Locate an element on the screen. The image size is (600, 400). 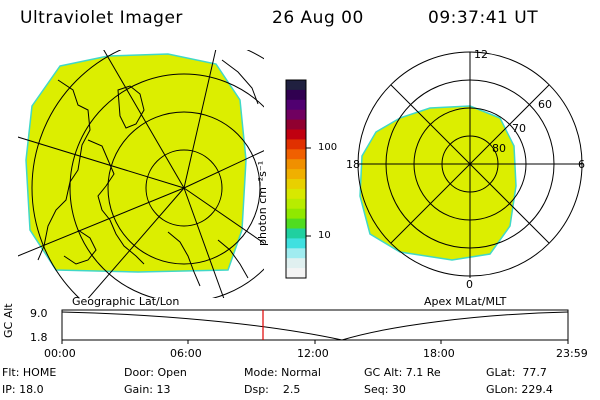
apex-aurora-region is located at coordinates (438, 183).